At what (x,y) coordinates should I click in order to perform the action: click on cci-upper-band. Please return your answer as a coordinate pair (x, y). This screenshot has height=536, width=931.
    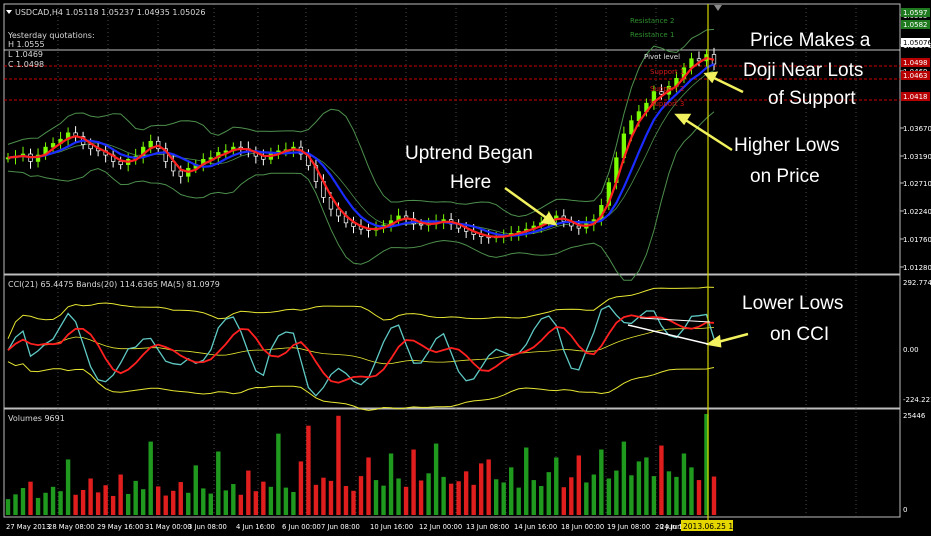
    Looking at the image, I should click on (361, 312).